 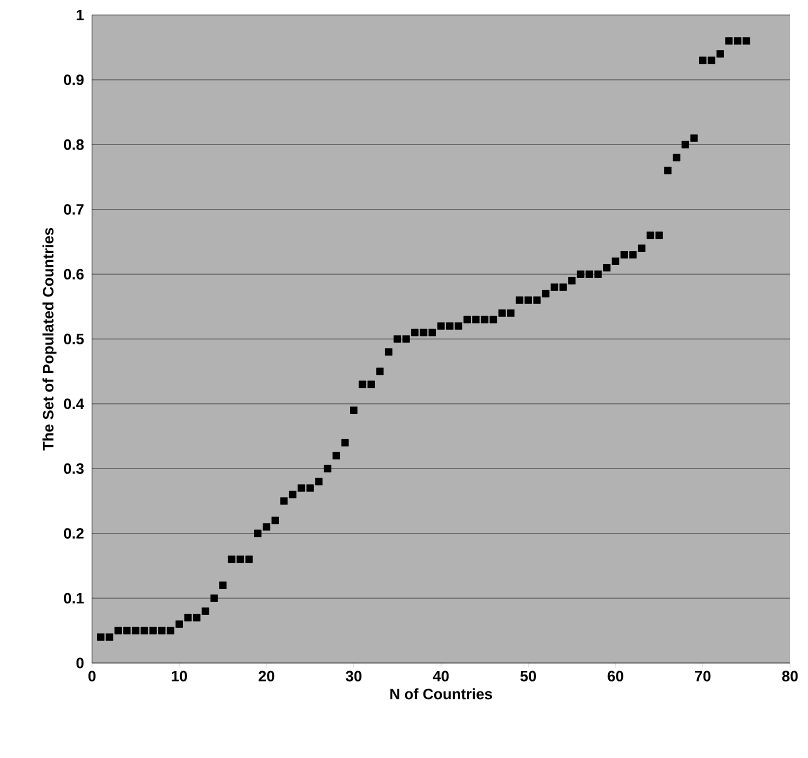 What do you see at coordinates (74, 598) in the screenshot?
I see `y-tick-label: 0.1` at bounding box center [74, 598].